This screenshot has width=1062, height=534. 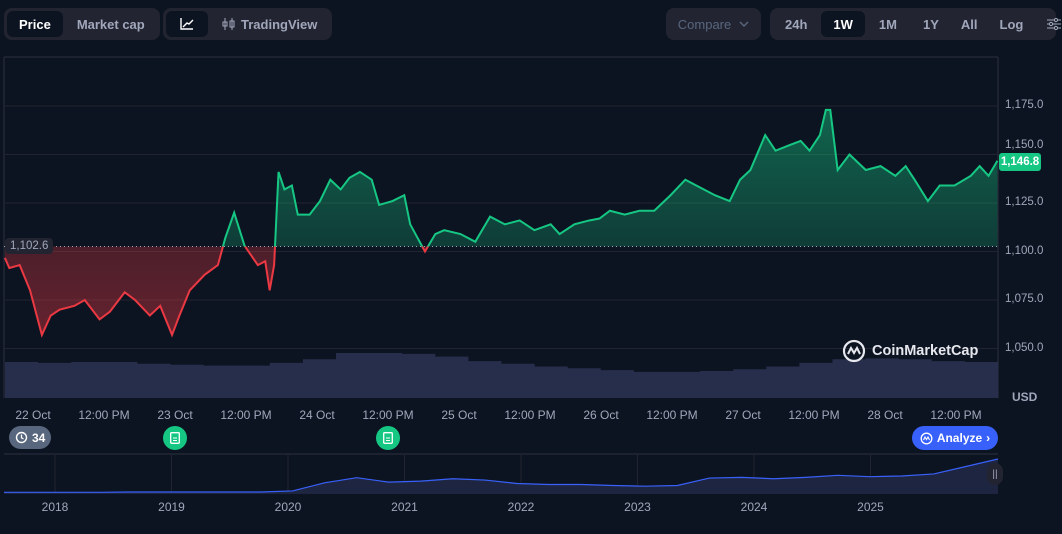 What do you see at coordinates (35, 24) in the screenshot?
I see `tab-price: Price` at bounding box center [35, 24].